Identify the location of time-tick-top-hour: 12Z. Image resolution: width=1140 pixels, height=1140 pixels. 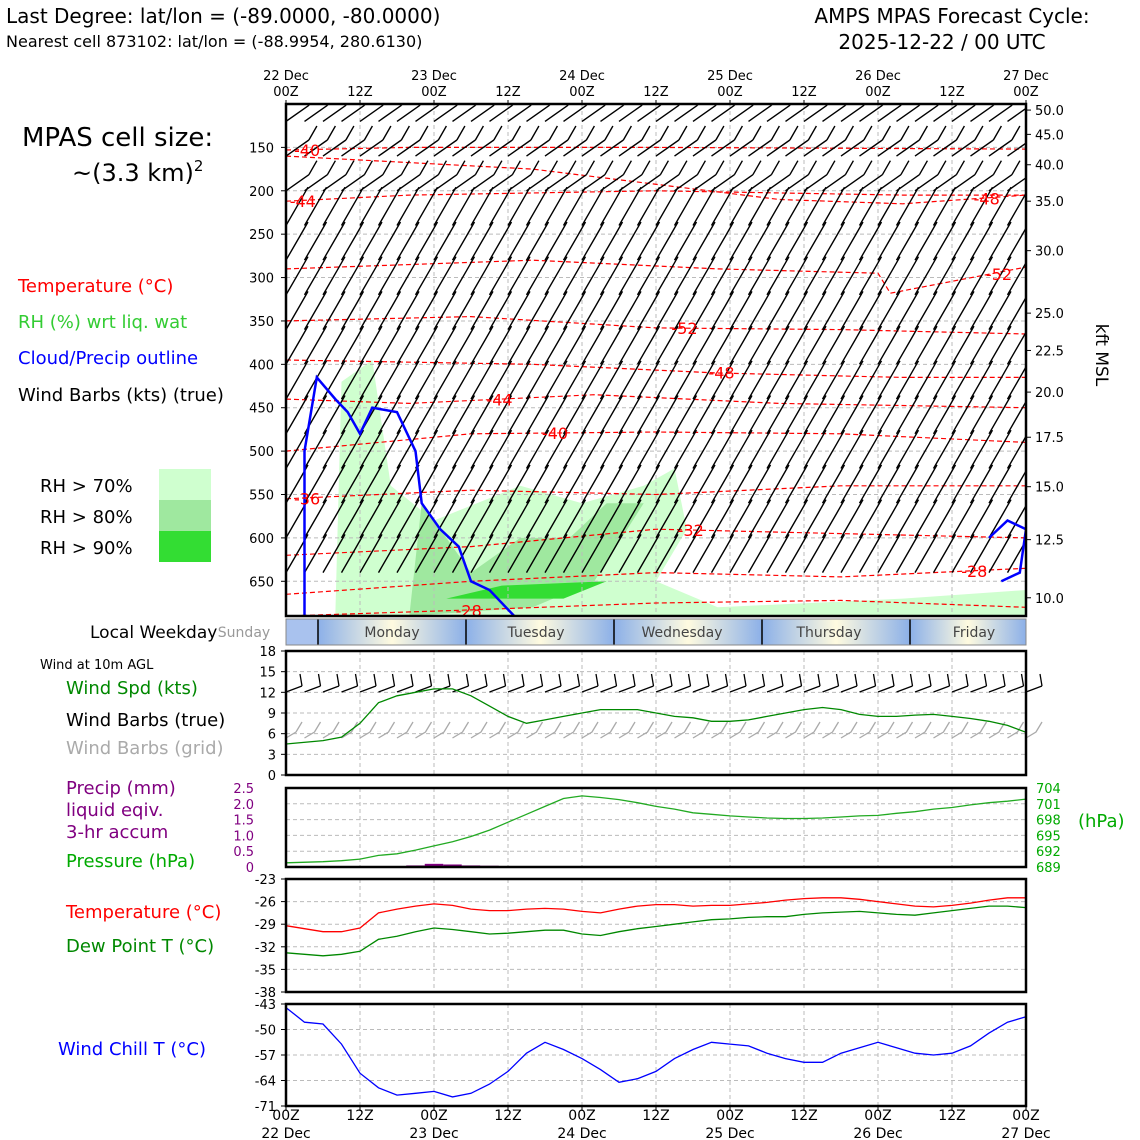
(804, 92).